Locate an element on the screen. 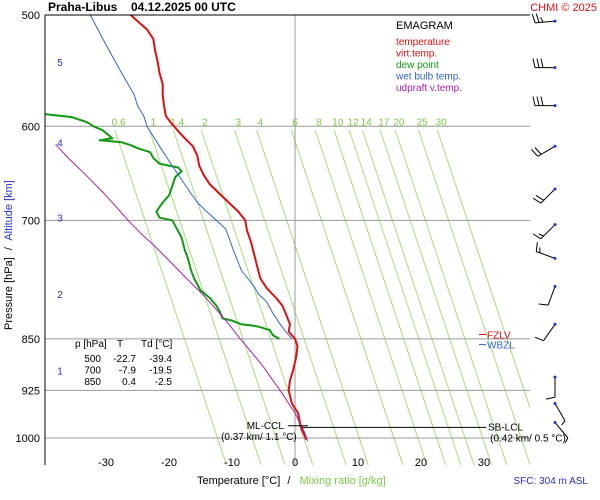 The width and height of the screenshot is (600, 500). table-header-0: p [hPa] is located at coordinates (91, 344).